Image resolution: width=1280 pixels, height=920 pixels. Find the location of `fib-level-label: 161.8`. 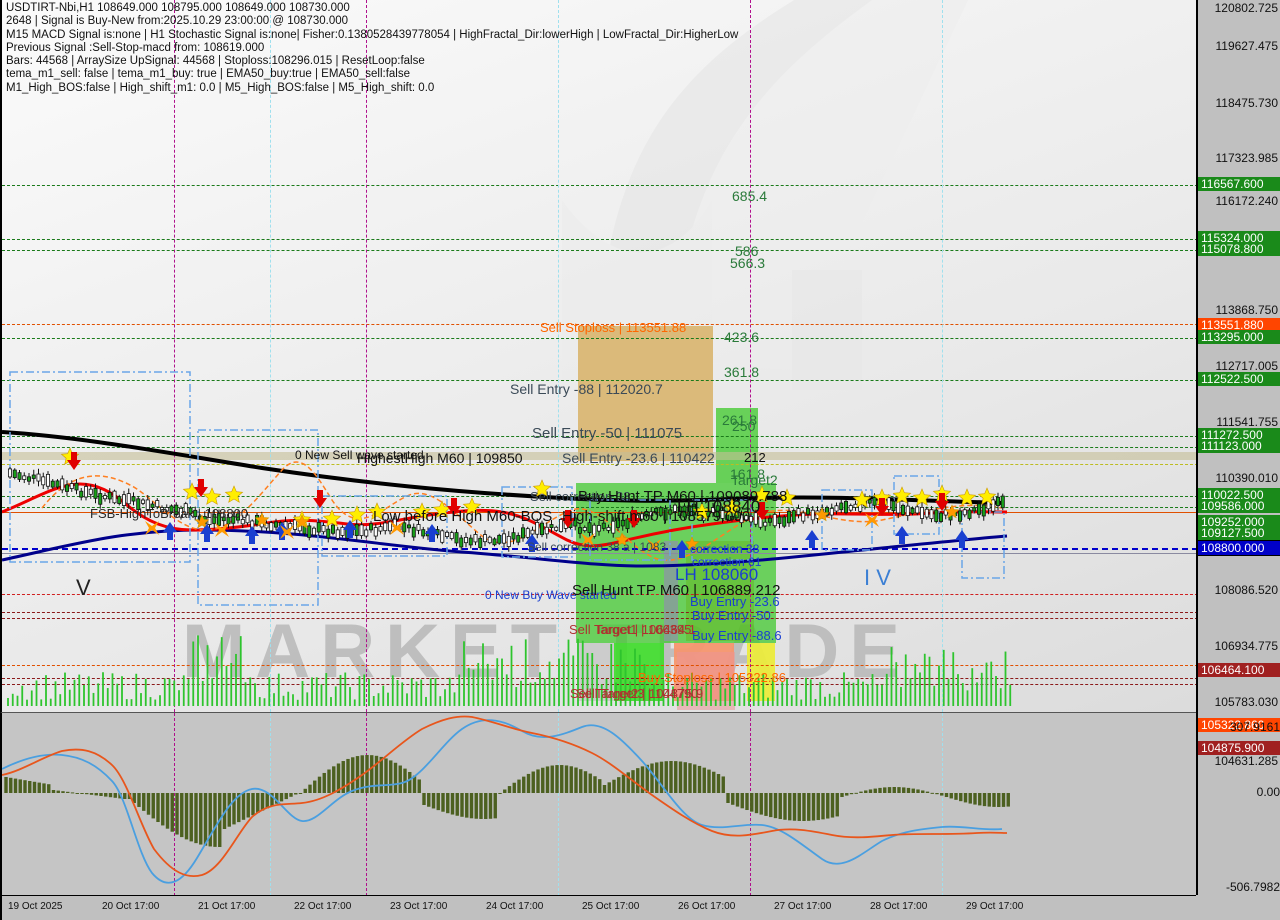

fib-level-label: 161.8 is located at coordinates (748, 474).